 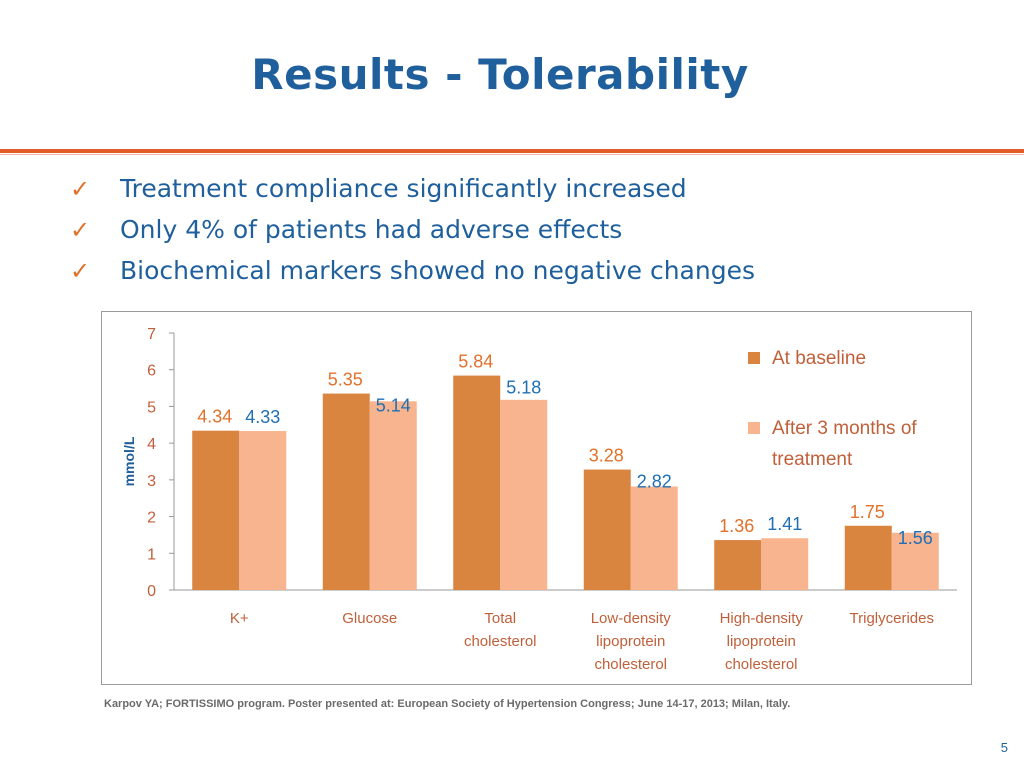 I want to click on y-tick-label: 5, so click(x=151, y=407).